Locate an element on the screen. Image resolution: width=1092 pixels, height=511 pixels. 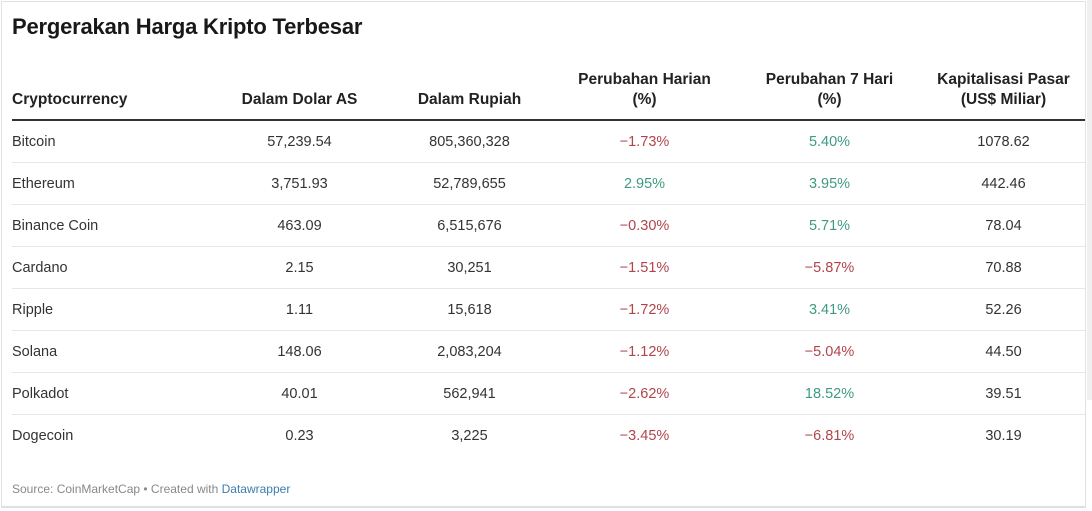
cell-idr: 6,515,676 is located at coordinates (469, 225).